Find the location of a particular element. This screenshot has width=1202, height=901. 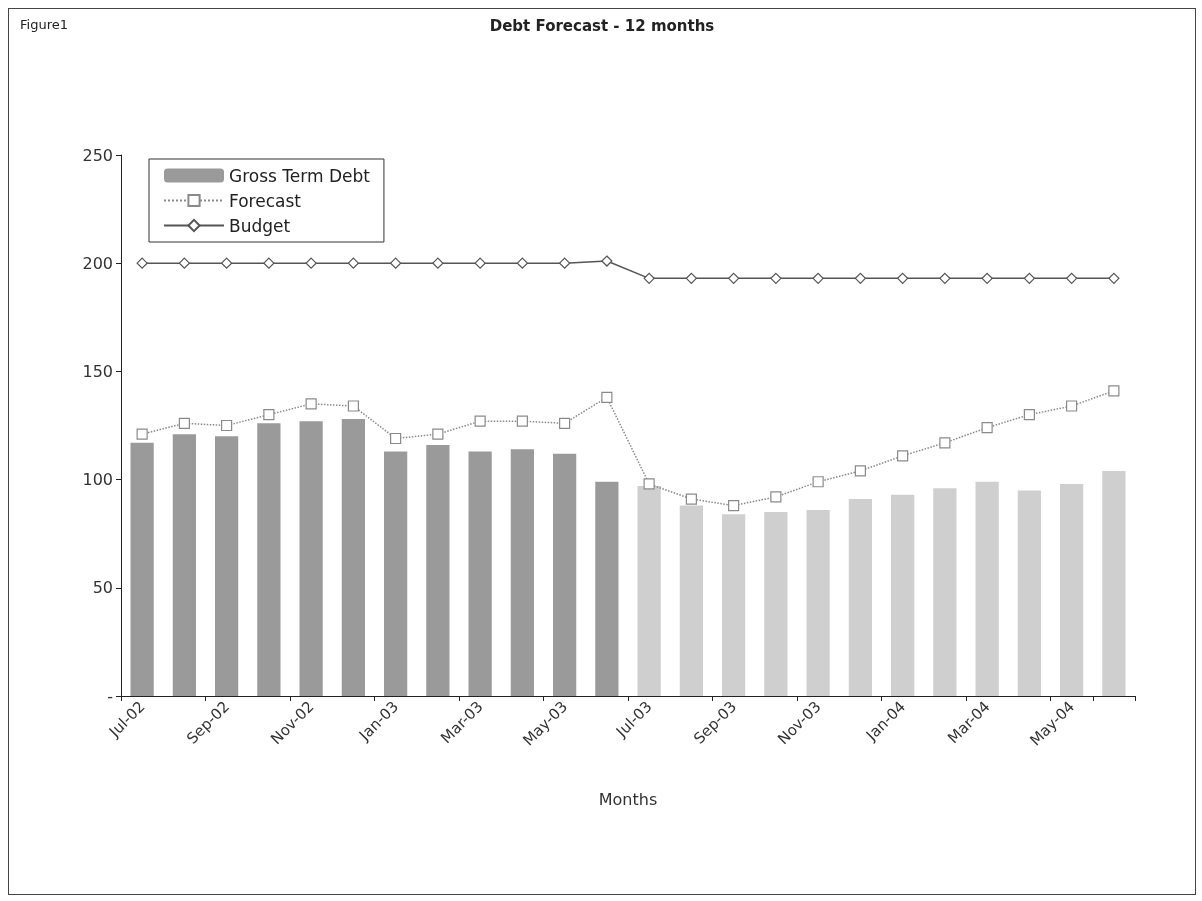

y-tick-label: 250 is located at coordinates (97, 155).